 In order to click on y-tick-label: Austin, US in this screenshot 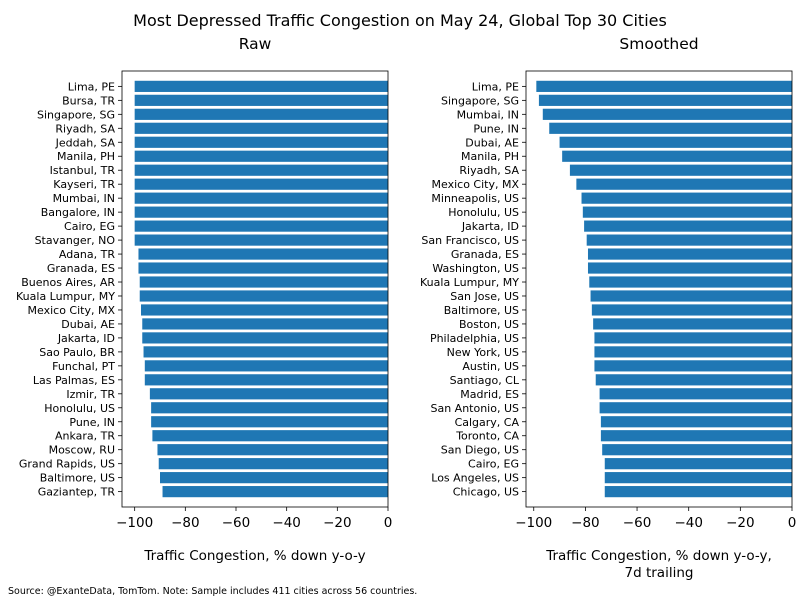, I will do `click(490, 366)`.